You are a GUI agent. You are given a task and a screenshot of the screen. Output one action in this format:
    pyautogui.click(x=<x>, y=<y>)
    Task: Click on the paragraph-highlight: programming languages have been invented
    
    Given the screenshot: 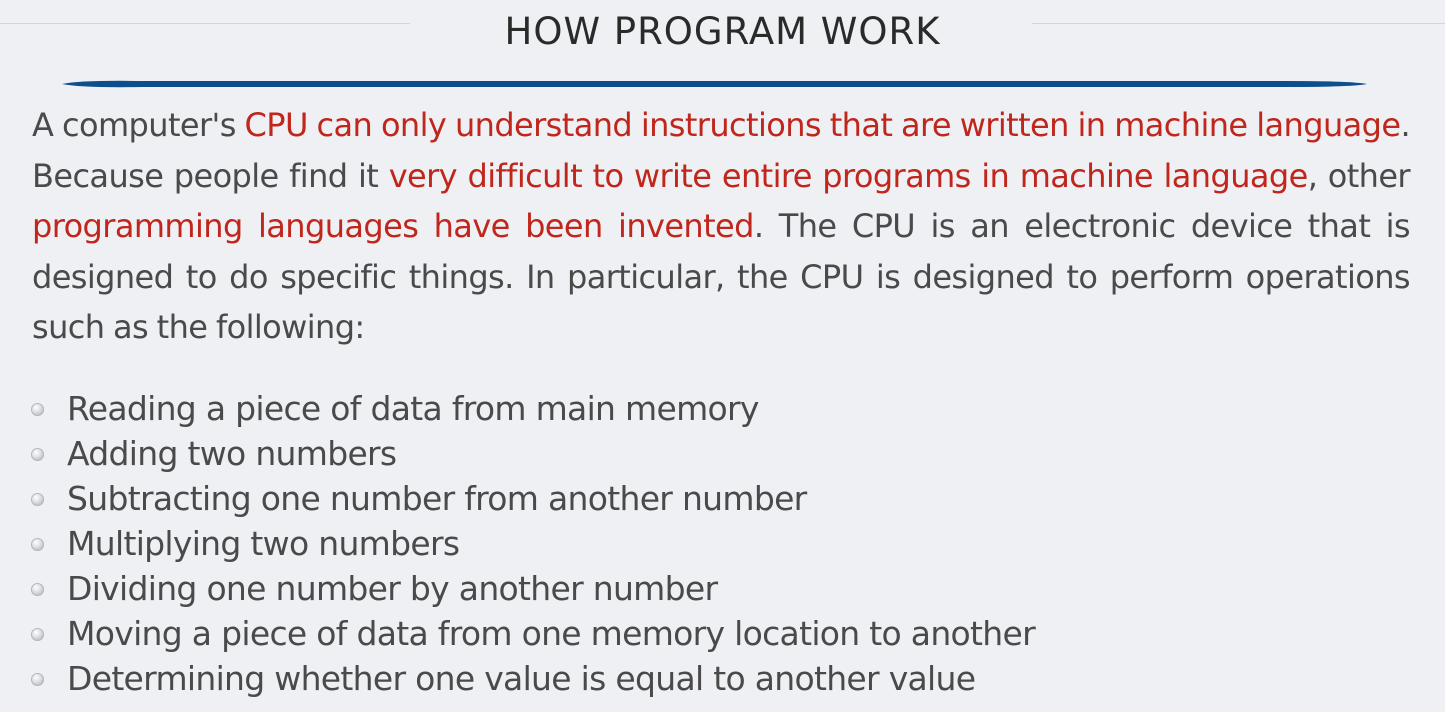 What is the action you would take?
    pyautogui.click(x=393, y=226)
    